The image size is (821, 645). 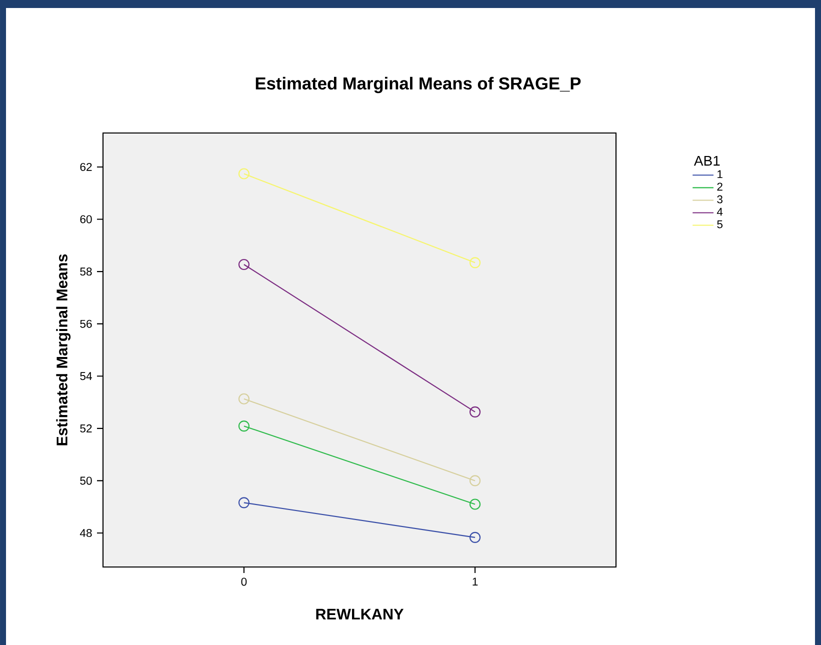 I want to click on y-tick-label: 60, so click(x=86, y=219).